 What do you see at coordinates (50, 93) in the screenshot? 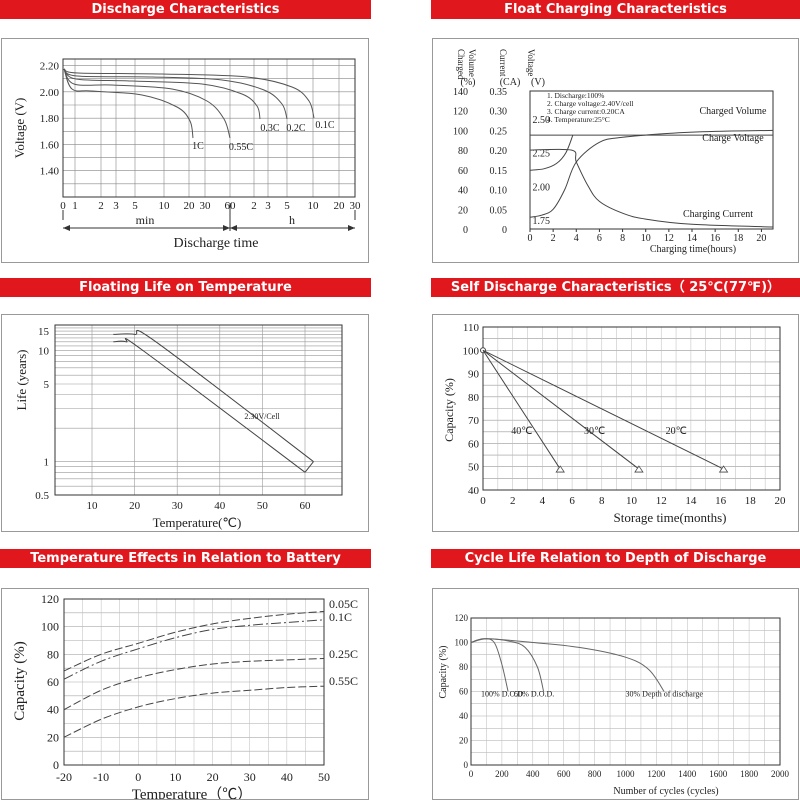
I see `y-tick-label: 2.00` at bounding box center [50, 93].